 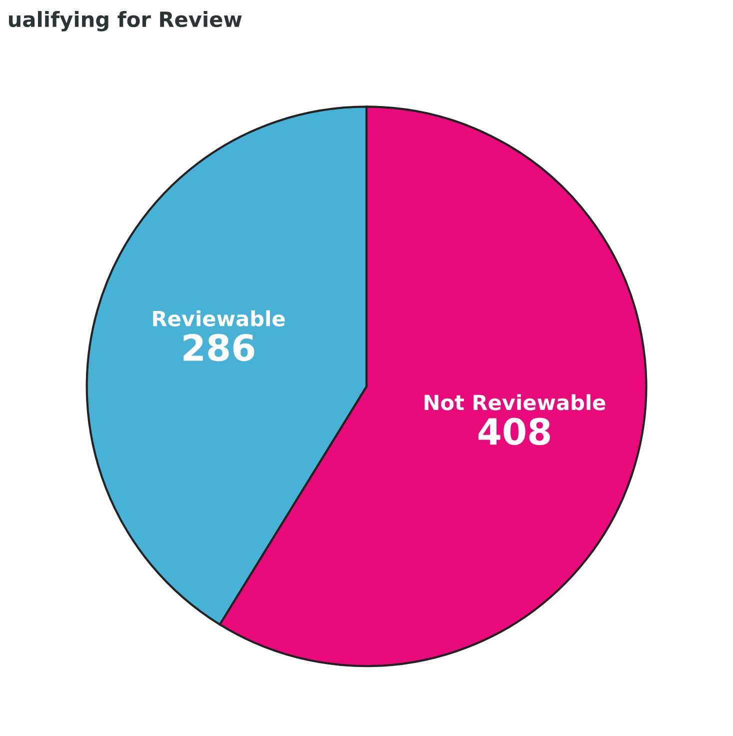 I want to click on slice-label: Not Reviewable, so click(x=515, y=402).